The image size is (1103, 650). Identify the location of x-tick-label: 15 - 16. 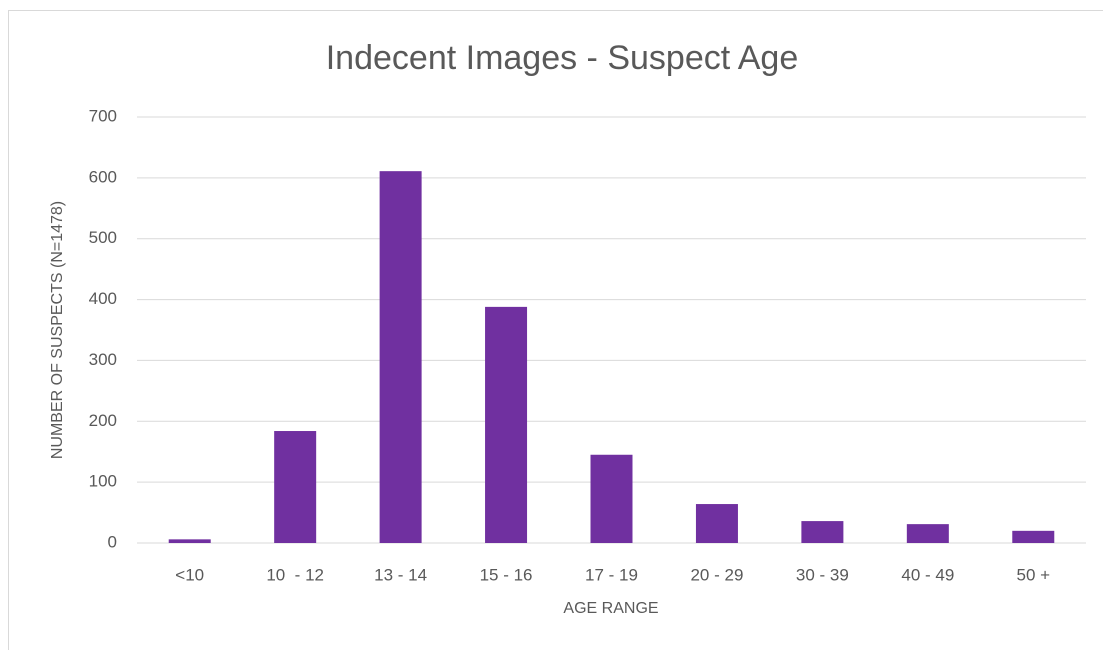
(506, 574).